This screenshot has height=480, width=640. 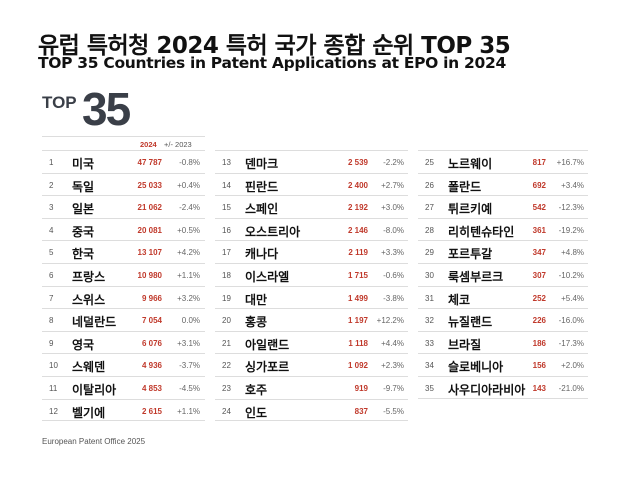 What do you see at coordinates (123, 229) in the screenshot?
I see `table-row: 4 중국 20 081 +0.5%` at bounding box center [123, 229].